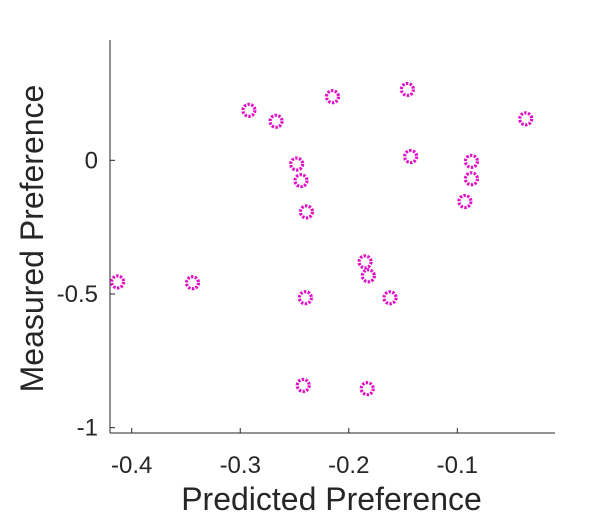 This screenshot has width=614, height=520. I want to click on y-ticks: -1 -0.5 0, so click(86, 294).